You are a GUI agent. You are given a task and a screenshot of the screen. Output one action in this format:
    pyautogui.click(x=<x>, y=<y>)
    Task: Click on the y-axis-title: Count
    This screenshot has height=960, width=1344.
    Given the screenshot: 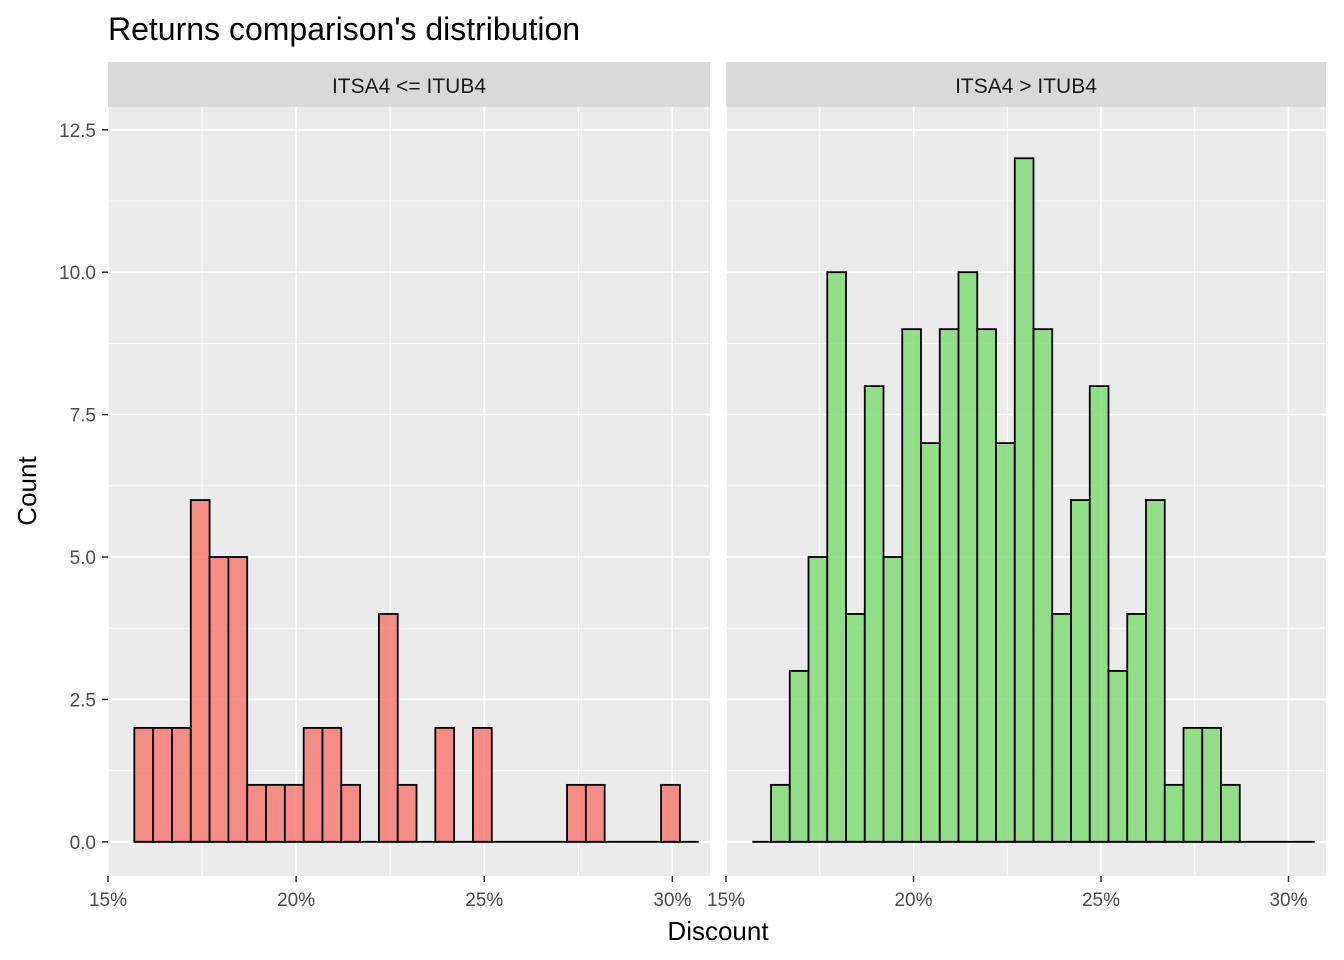 What is the action you would take?
    pyautogui.click(x=27, y=491)
    